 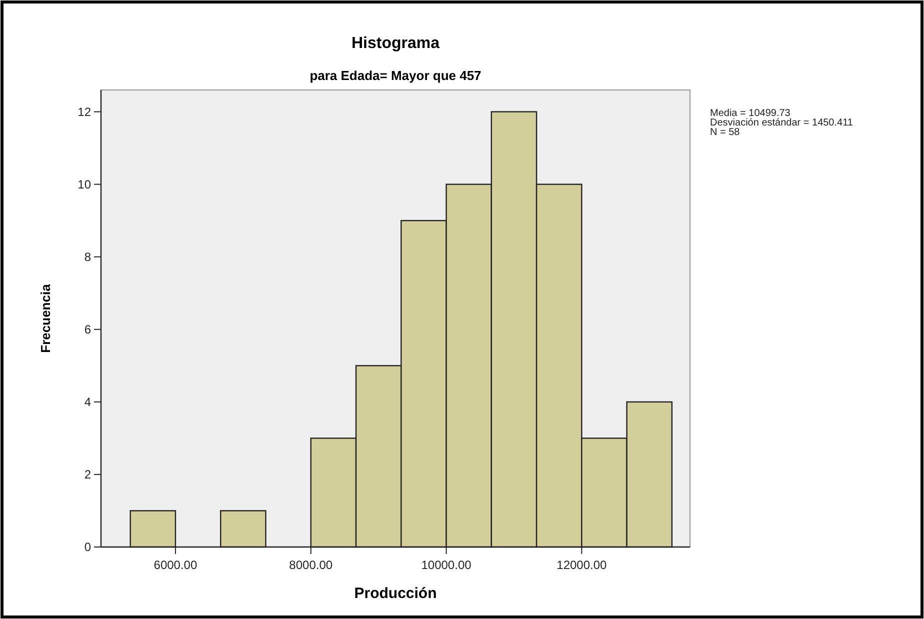 I want to click on chart-title: Histograma, so click(x=395, y=43).